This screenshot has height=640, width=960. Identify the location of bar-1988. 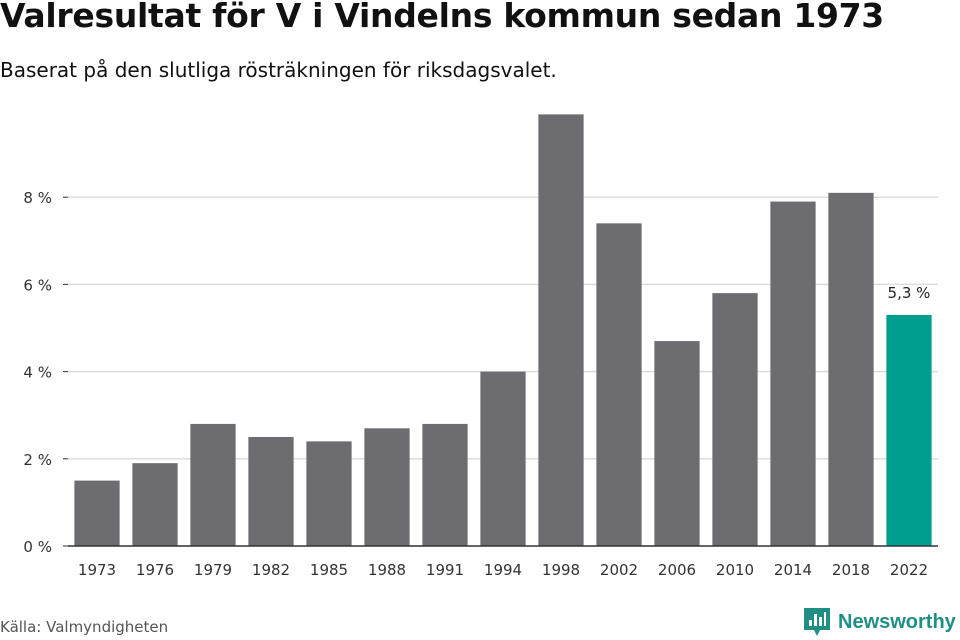
(387, 487).